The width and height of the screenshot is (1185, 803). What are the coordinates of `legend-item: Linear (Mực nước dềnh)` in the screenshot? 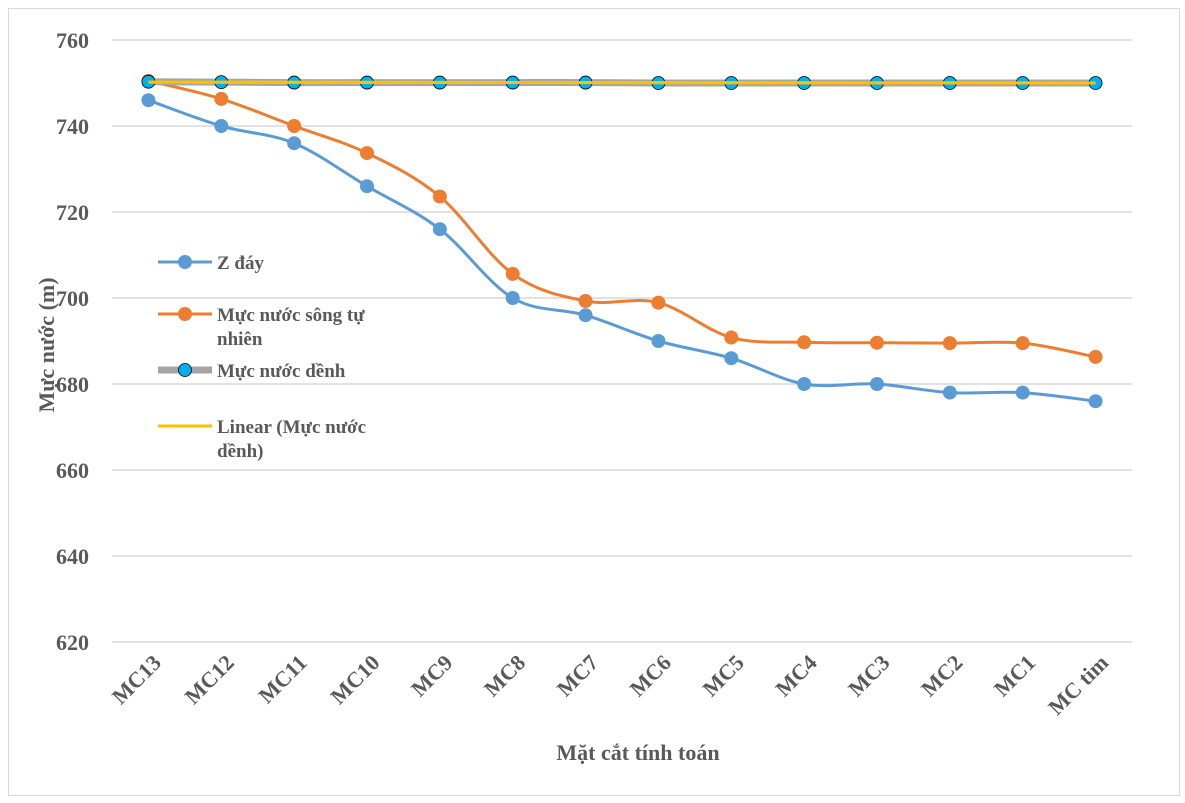 It's located at (262, 439).